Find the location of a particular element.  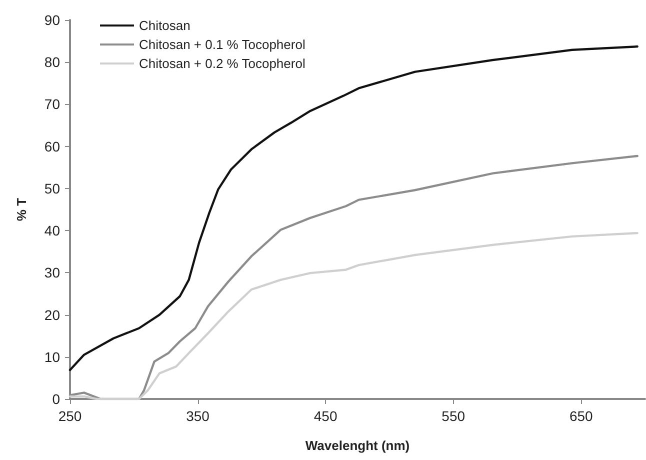

y-tick-label: 70 is located at coordinates (52, 104).